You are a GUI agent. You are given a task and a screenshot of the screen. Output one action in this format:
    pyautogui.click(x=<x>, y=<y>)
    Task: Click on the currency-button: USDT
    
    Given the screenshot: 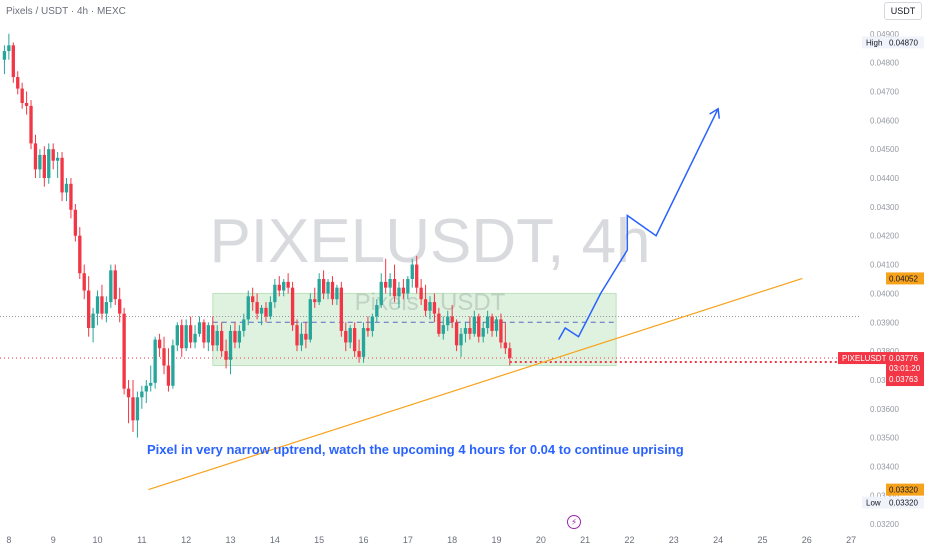 What is the action you would take?
    pyautogui.click(x=903, y=11)
    